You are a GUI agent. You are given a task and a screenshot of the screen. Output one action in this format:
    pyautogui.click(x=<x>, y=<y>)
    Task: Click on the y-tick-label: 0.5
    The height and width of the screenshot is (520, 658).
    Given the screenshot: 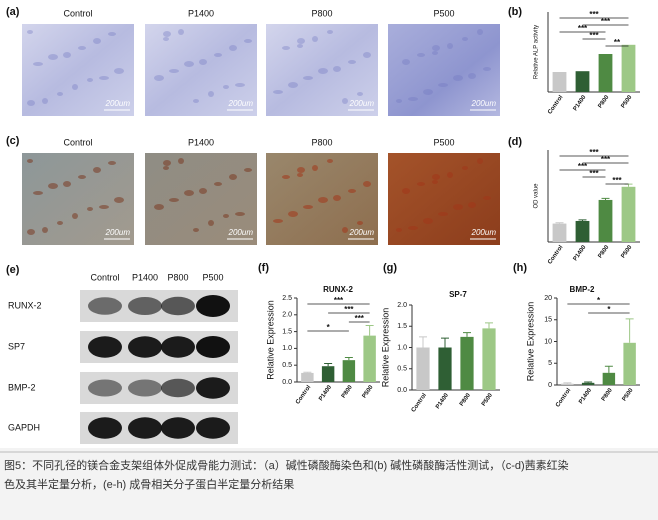 What is the action you would take?
    pyautogui.click(x=287, y=365)
    